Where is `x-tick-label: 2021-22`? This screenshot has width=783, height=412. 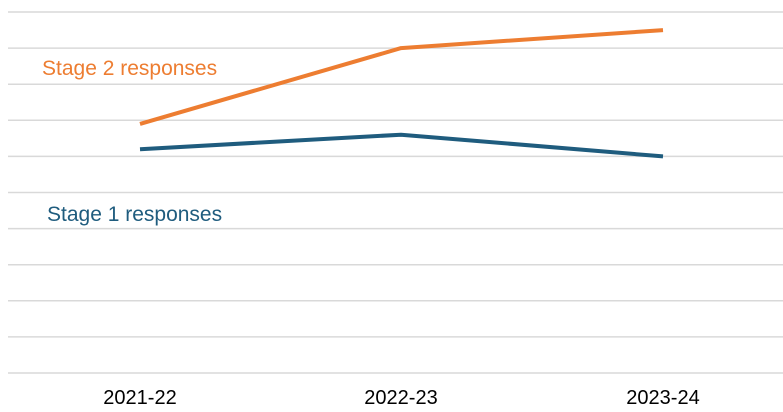
x-tick-label: 2021-22 is located at coordinates (139, 398).